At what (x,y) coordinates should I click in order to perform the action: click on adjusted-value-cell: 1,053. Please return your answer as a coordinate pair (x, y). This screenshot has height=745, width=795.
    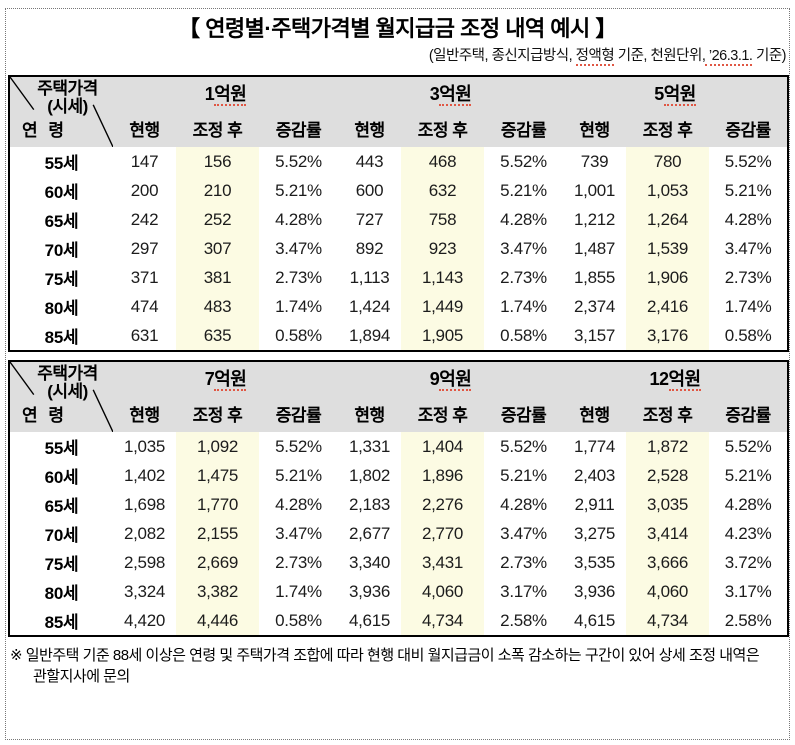
    Looking at the image, I should click on (668, 190).